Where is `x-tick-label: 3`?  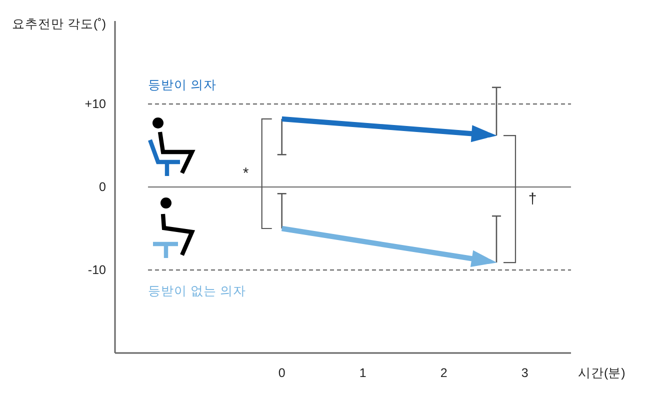
x-tick-label: 3 is located at coordinates (524, 373).